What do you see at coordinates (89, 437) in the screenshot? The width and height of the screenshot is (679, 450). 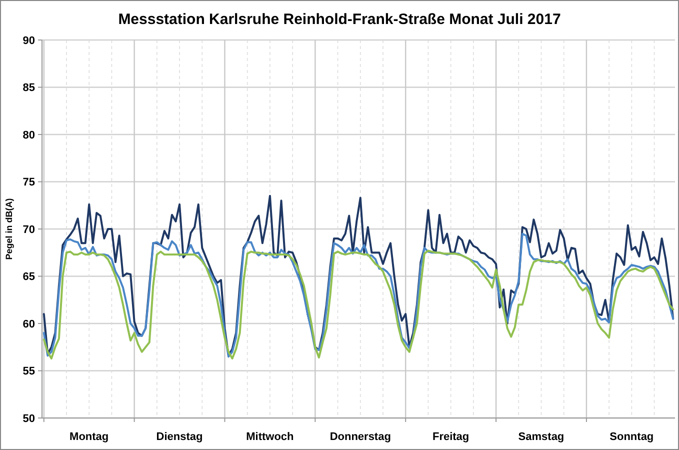 I see `x-tick-label: Montag` at bounding box center [89, 437].